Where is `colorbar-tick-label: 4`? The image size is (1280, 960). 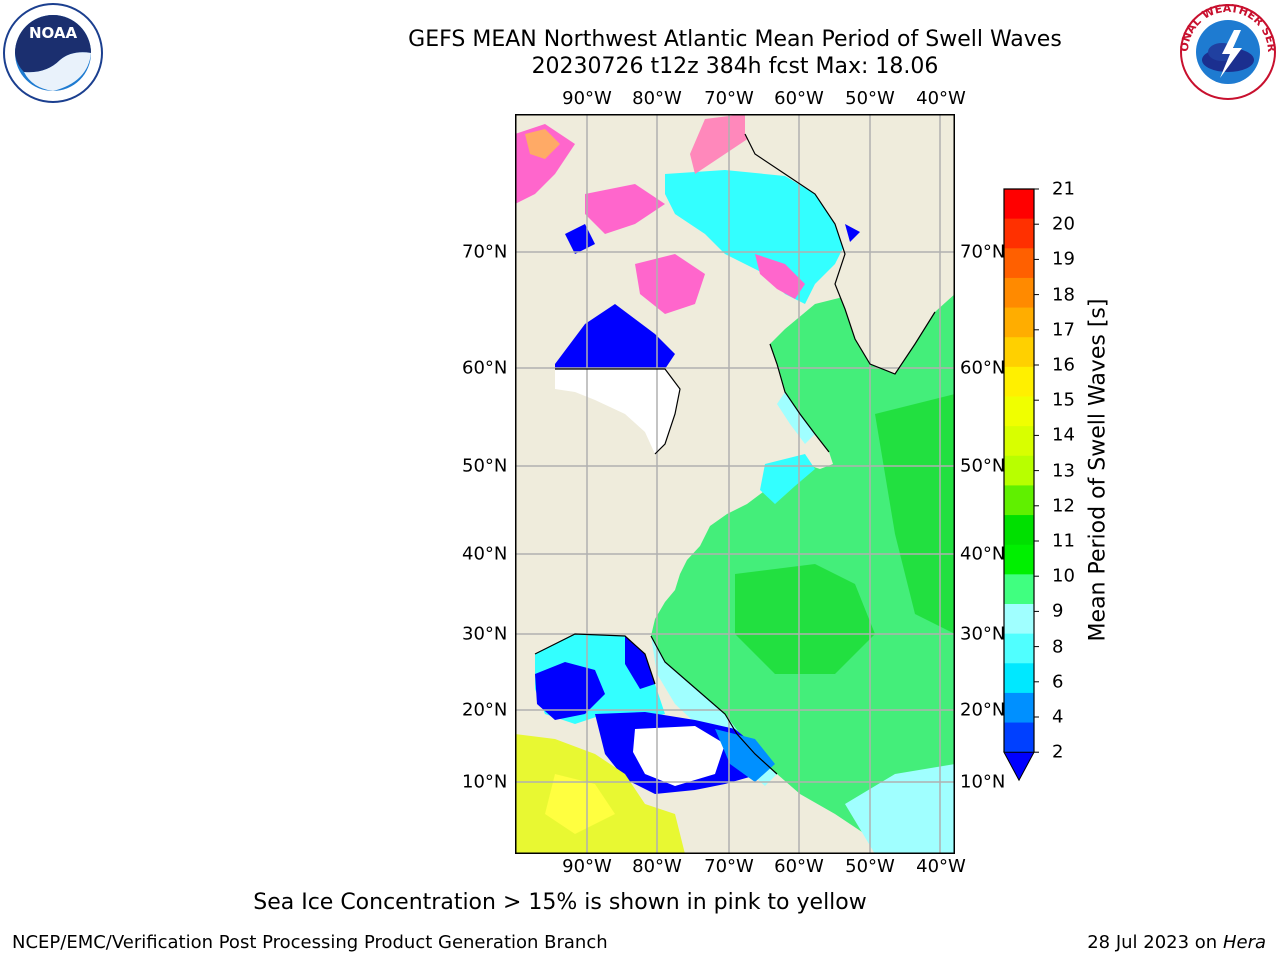 colorbar-tick-label: 4 is located at coordinates (1058, 717).